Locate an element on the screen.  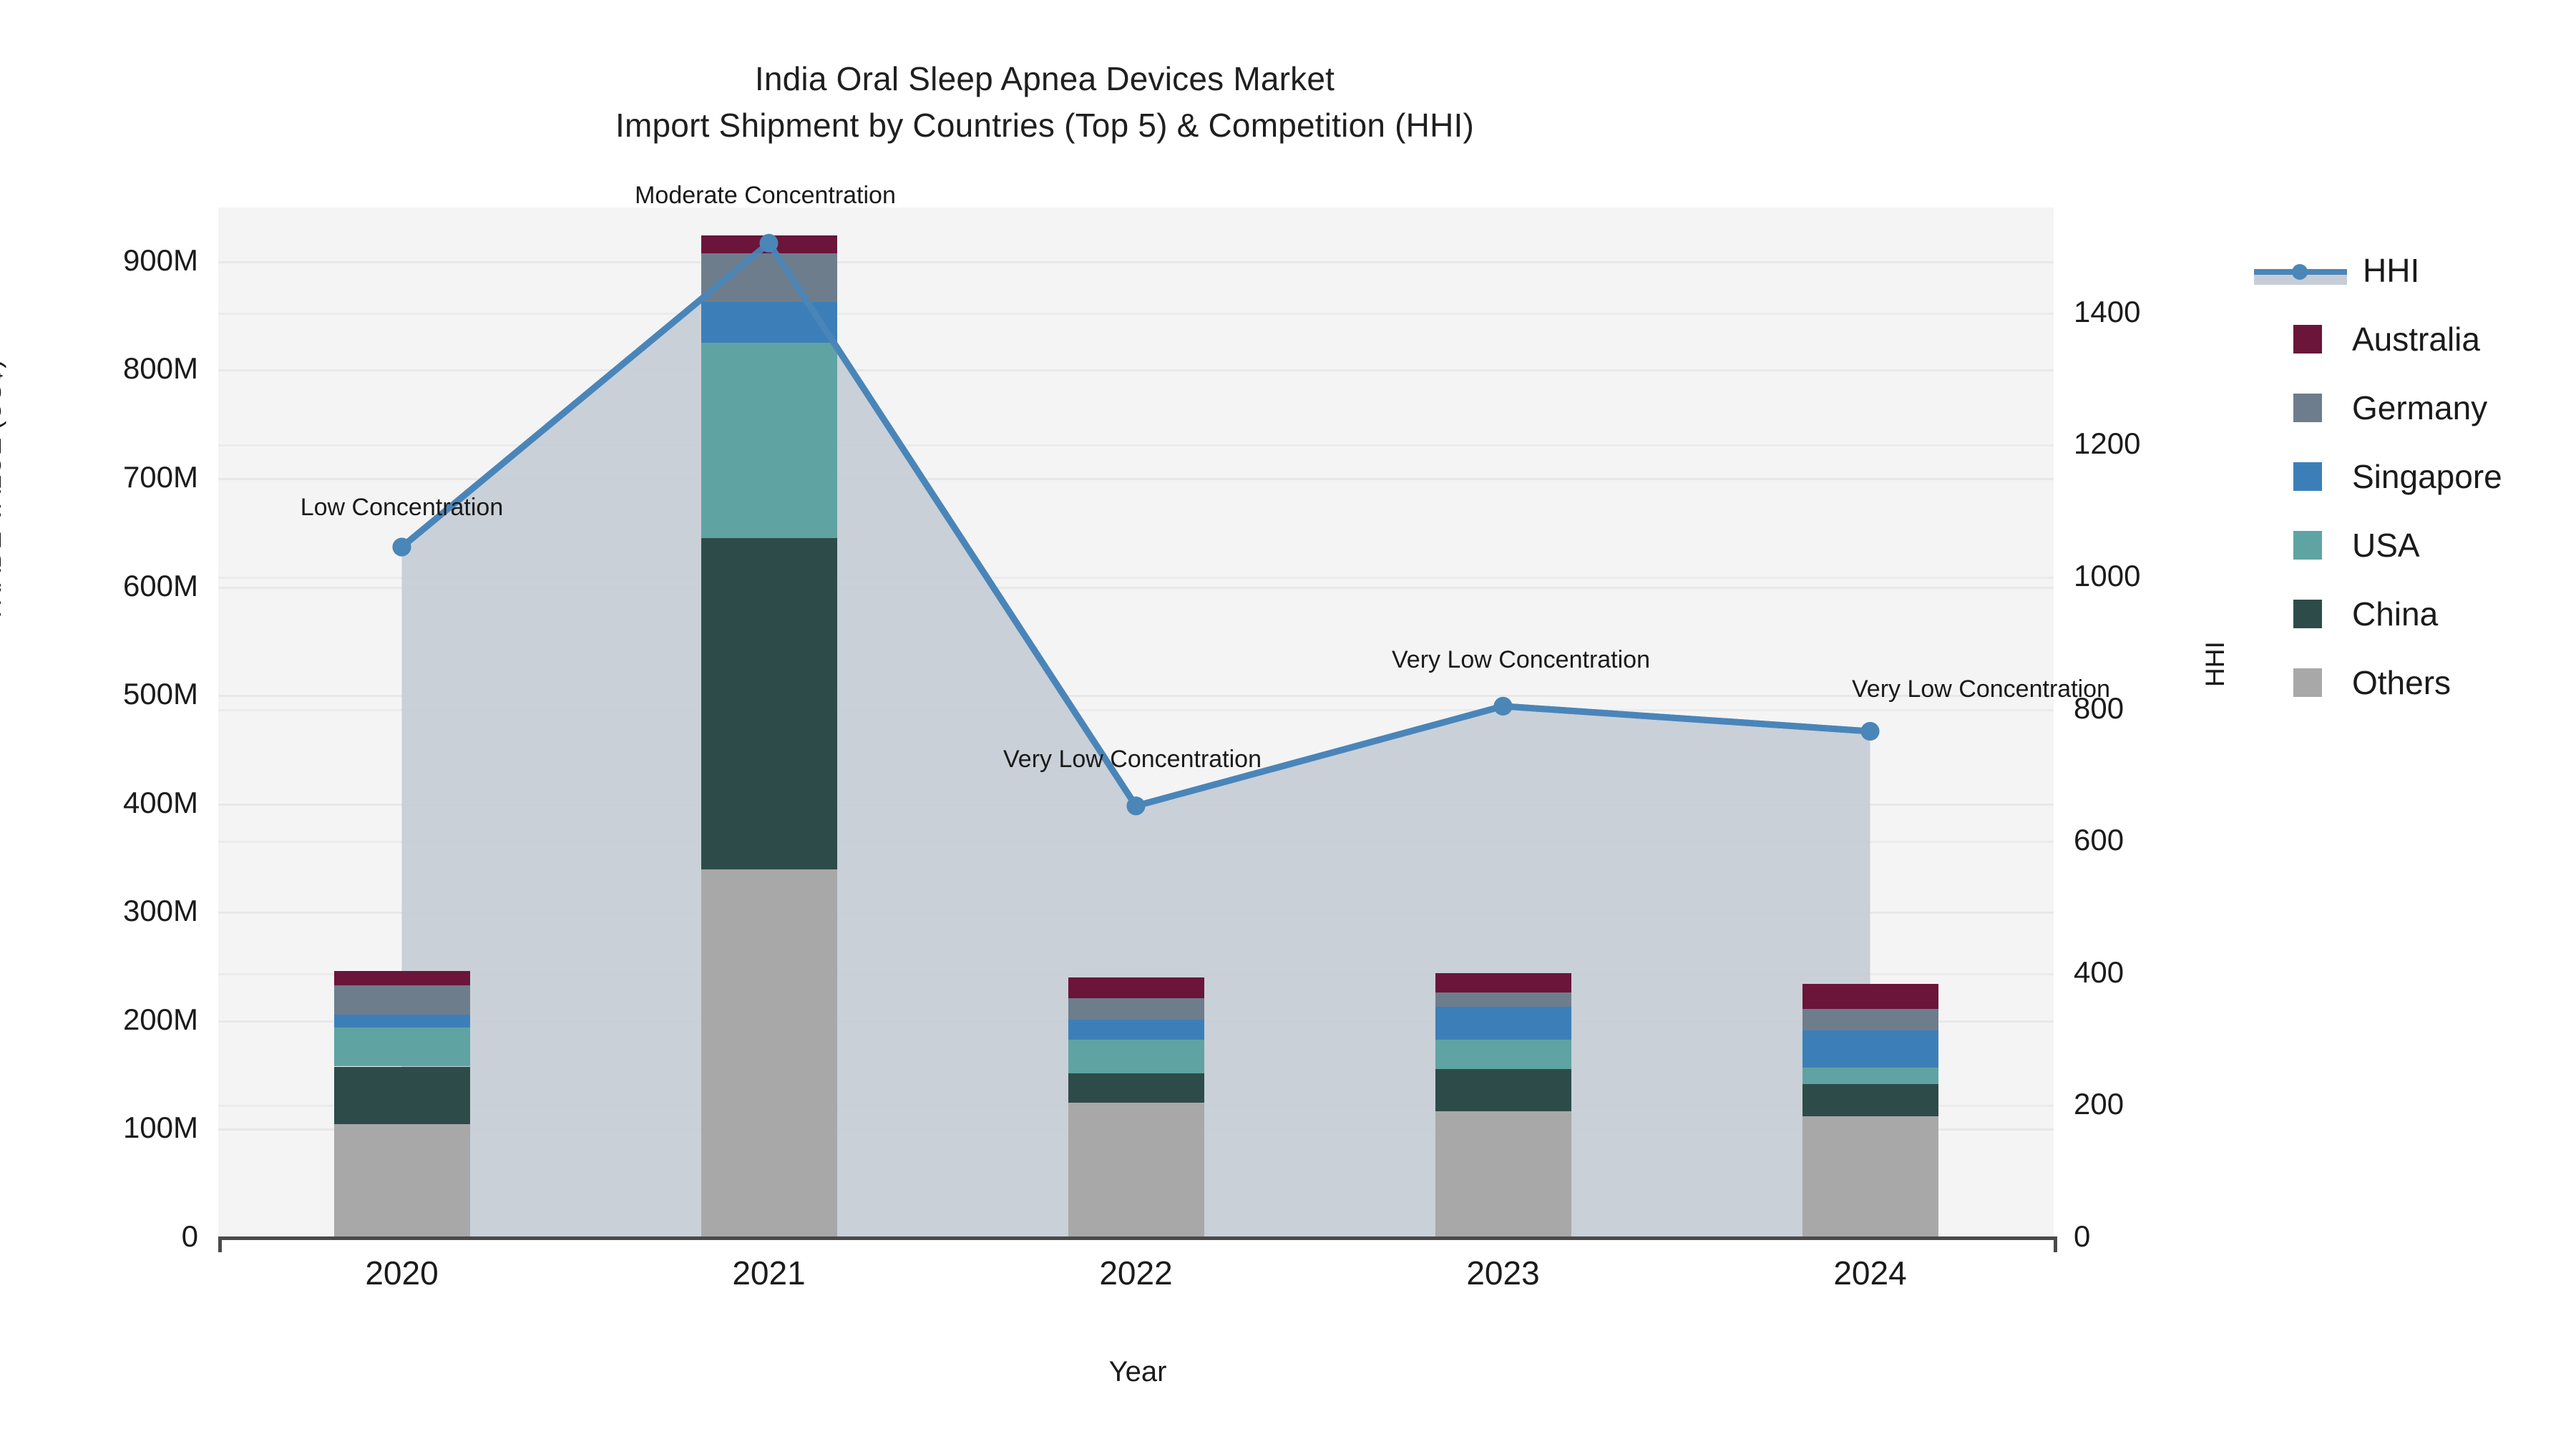
legend-item-usa: USA is located at coordinates (2408, 545).